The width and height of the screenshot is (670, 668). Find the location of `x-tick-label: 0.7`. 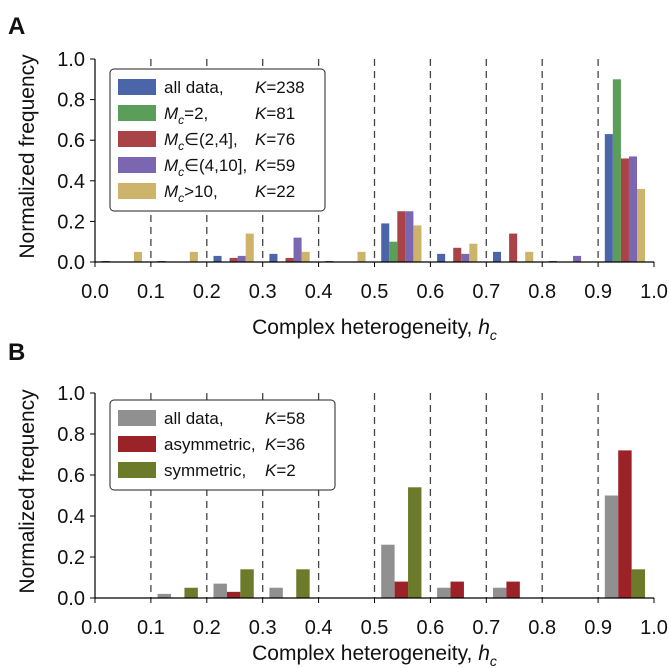

x-tick-label: 0.7 is located at coordinates (486, 628).